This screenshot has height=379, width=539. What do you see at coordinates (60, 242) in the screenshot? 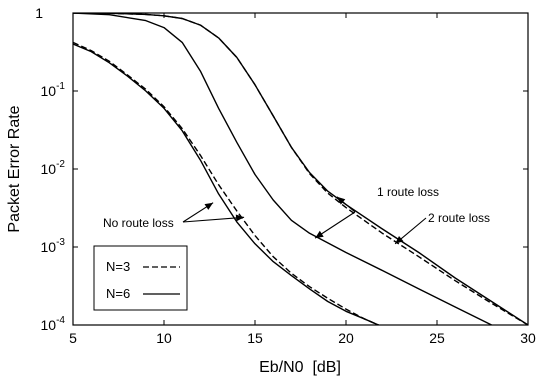
I see `y-tick-exponent: -3` at bounding box center [60, 242].